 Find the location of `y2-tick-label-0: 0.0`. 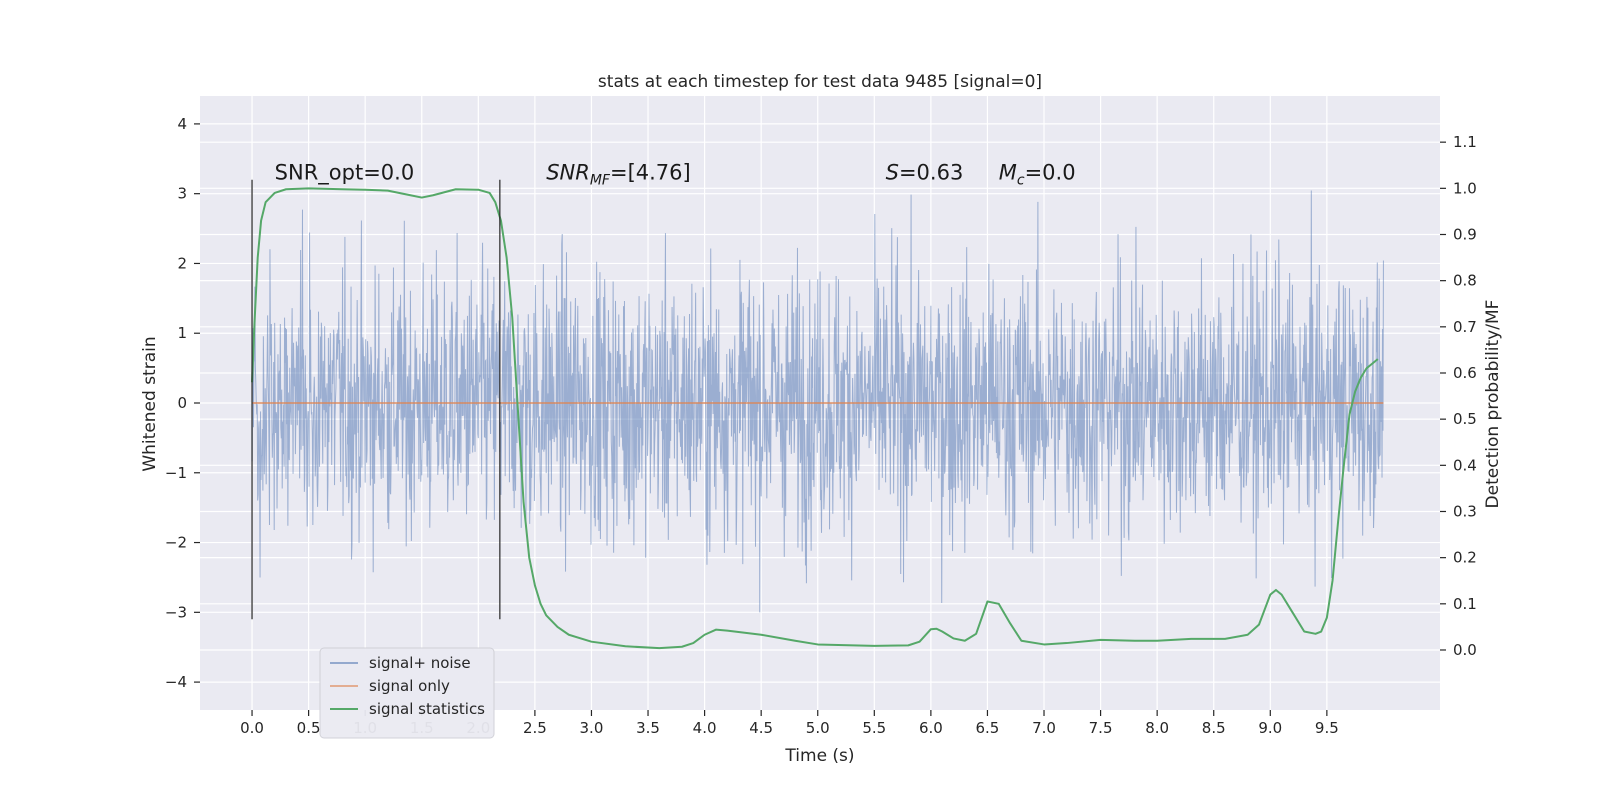

y2-tick-label-0: 0.0 is located at coordinates (1465, 650).